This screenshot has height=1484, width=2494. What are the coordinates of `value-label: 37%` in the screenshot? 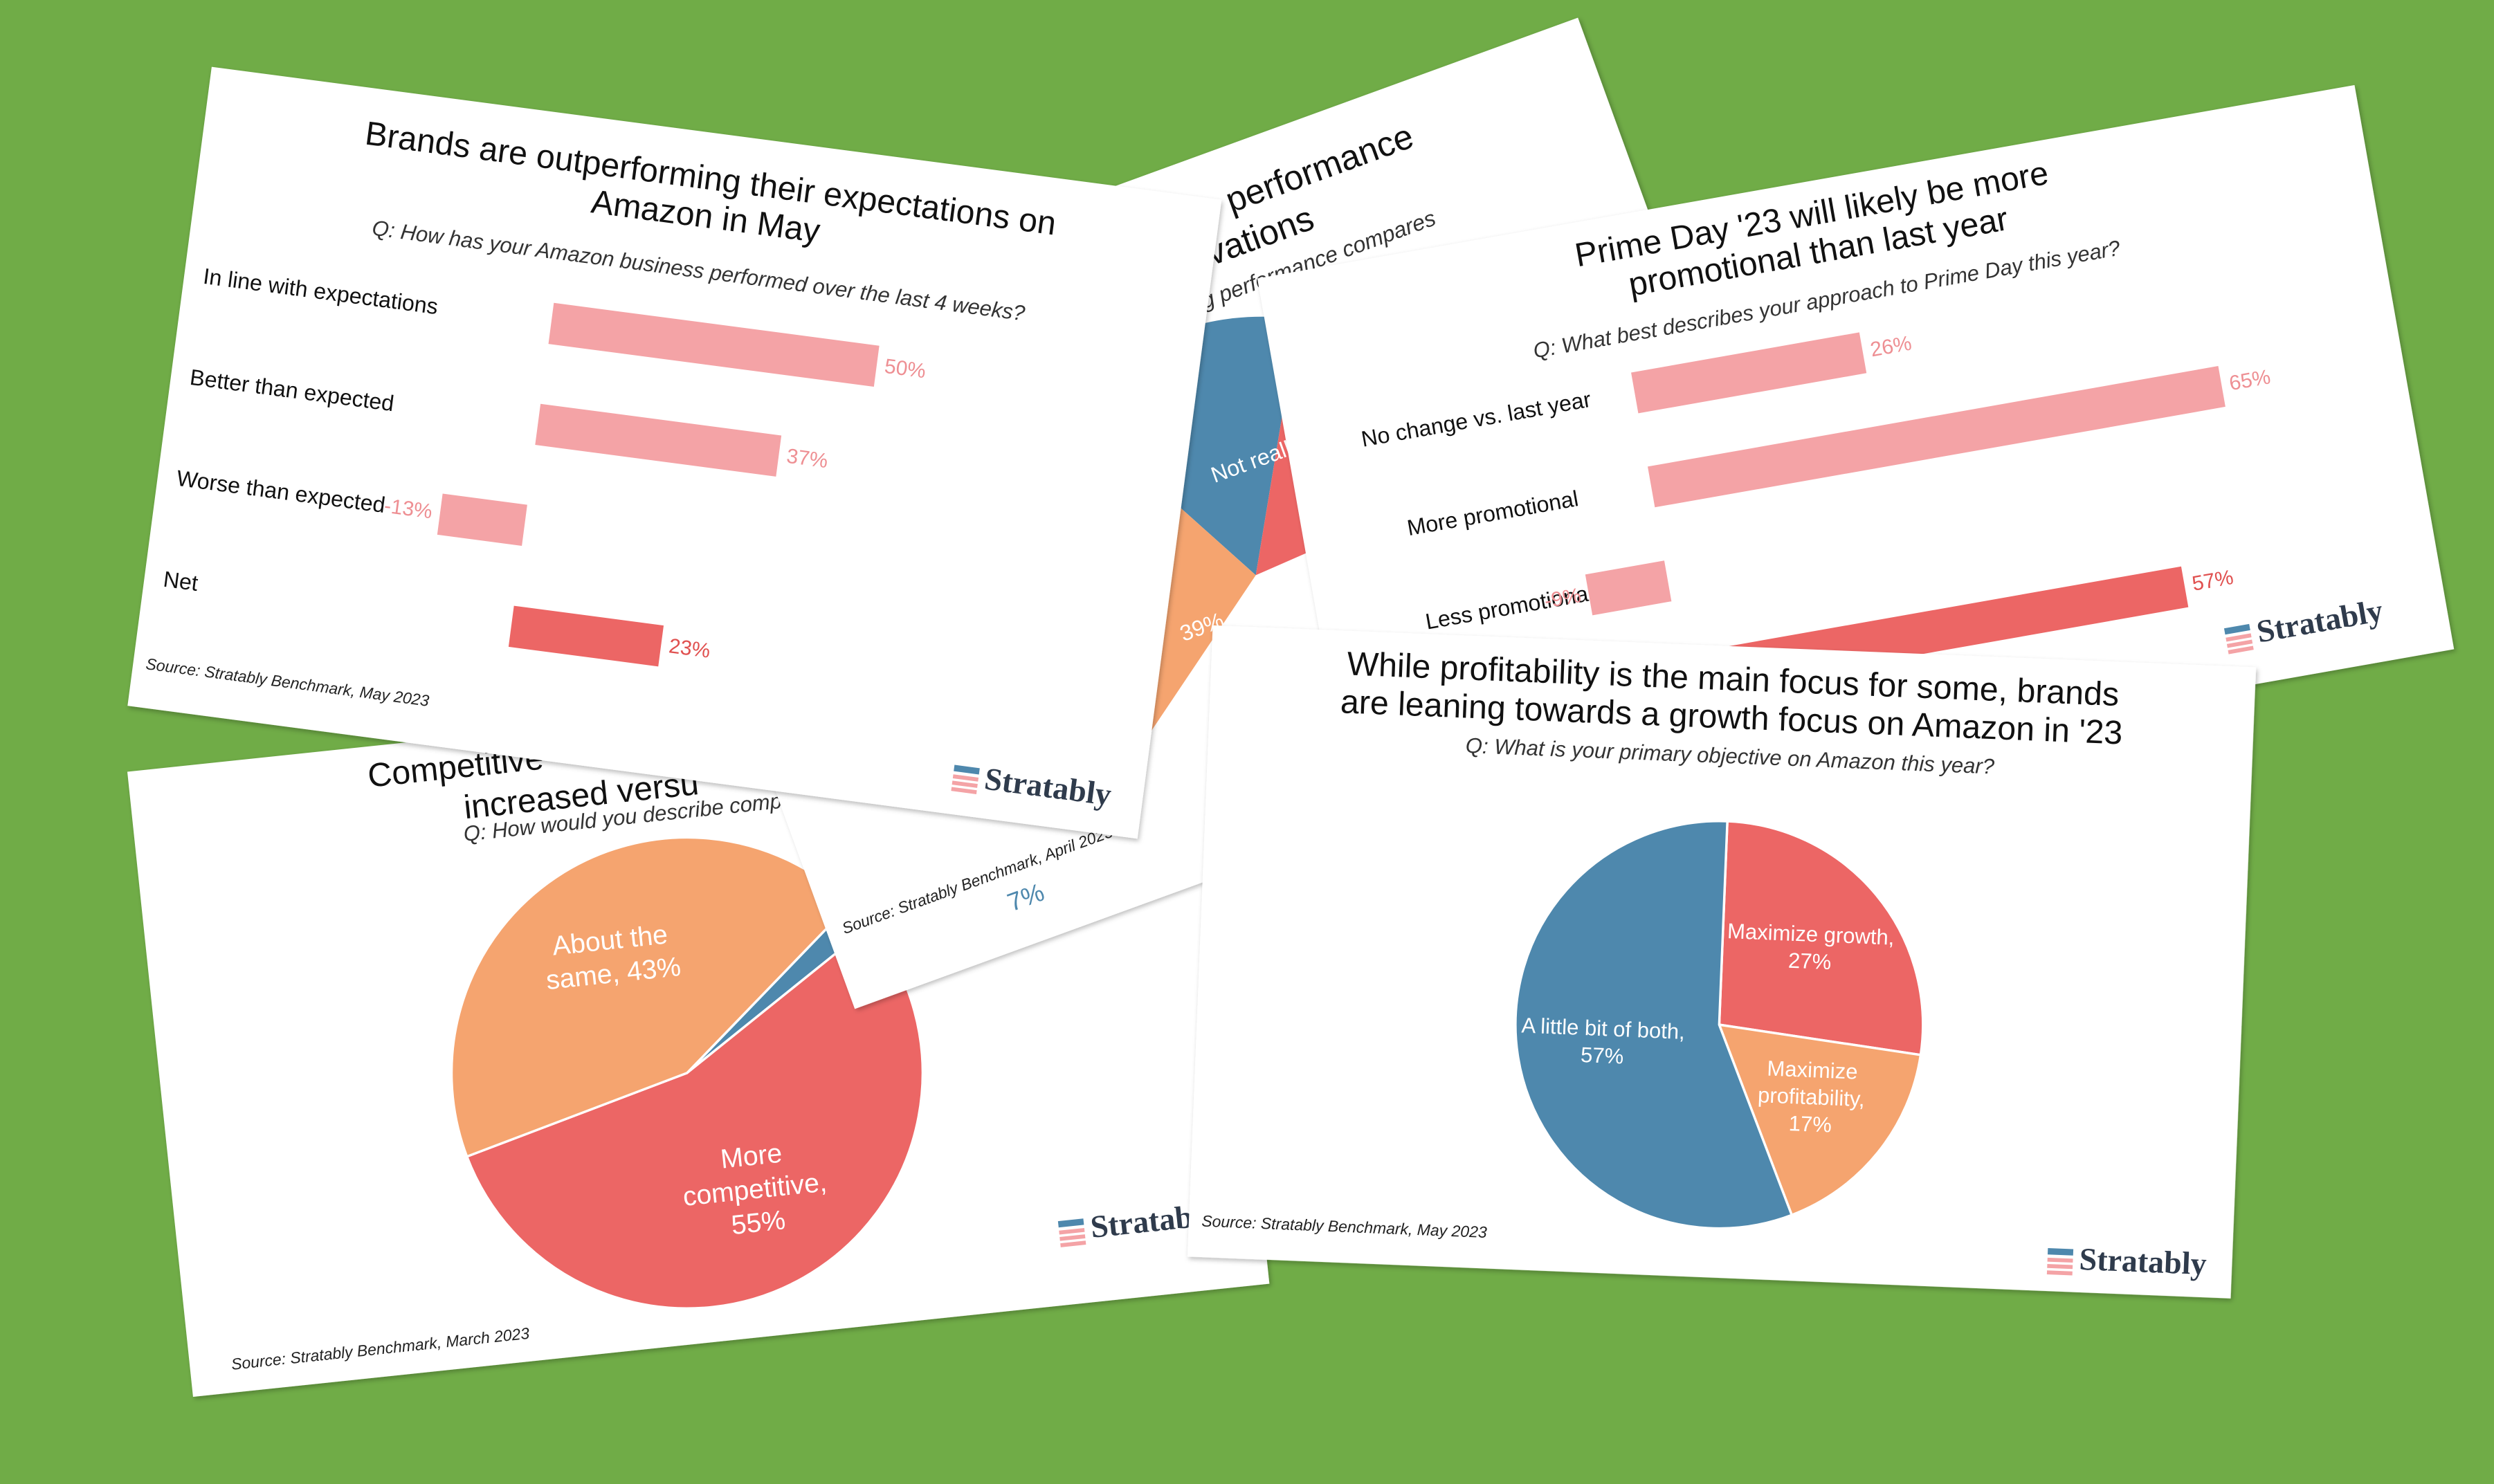 It's located at (808, 459).